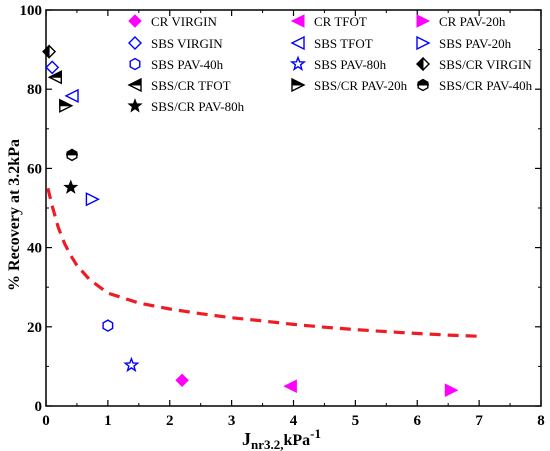 This screenshot has height=451, width=550. I want to click on legend-label: SBS PAV-20h, so click(475, 43).